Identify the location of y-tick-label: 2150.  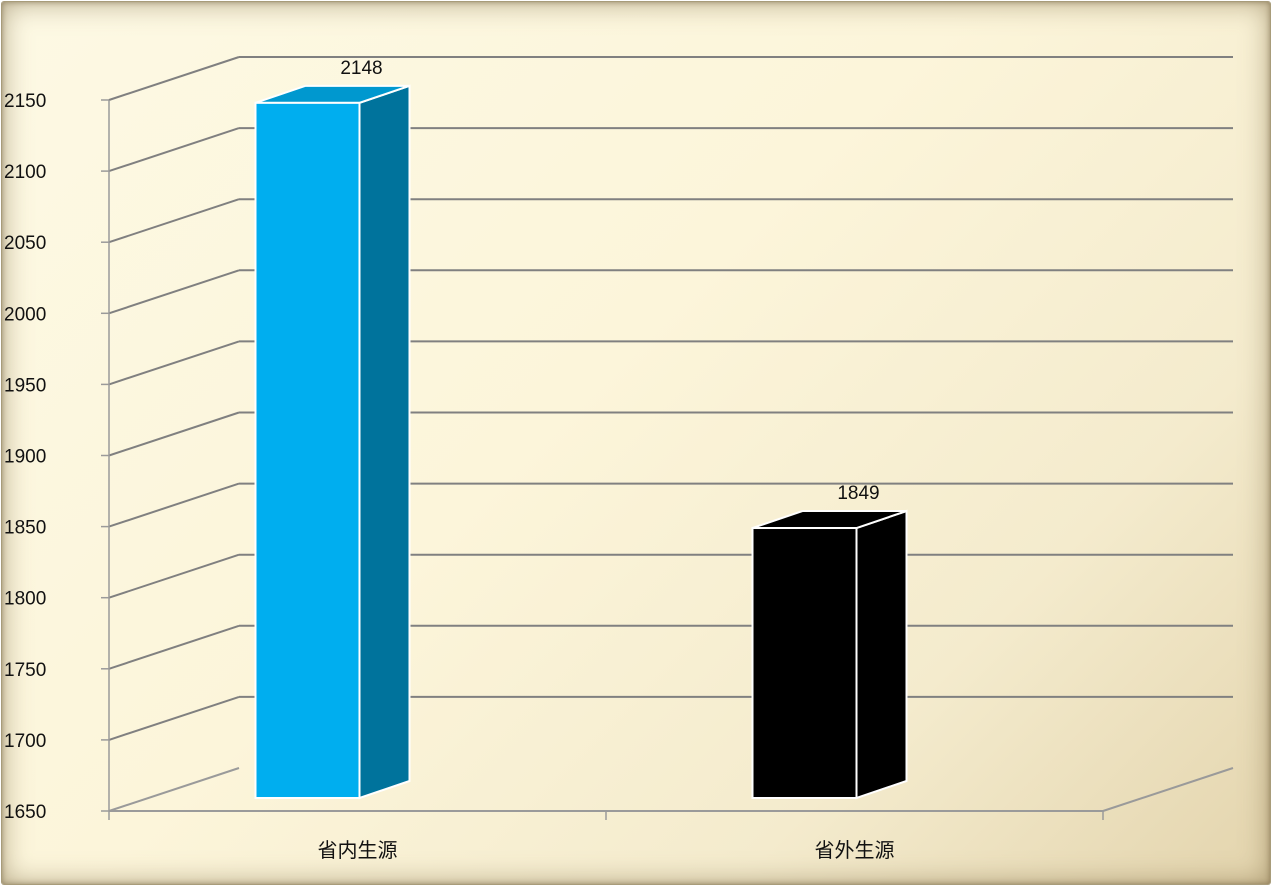
(25, 101).